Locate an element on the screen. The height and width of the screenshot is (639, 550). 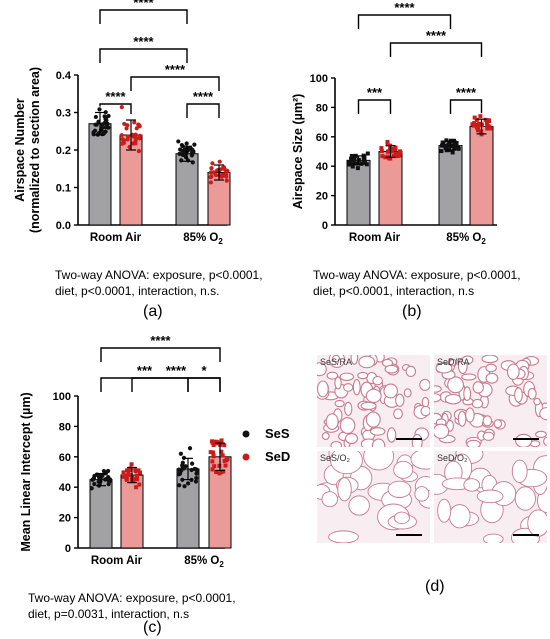
legend-marker is located at coordinates (246, 457).